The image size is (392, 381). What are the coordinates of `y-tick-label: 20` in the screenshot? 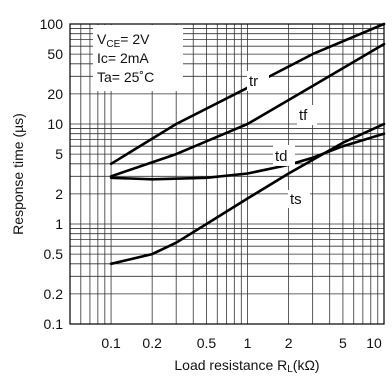 It's located at (55, 94).